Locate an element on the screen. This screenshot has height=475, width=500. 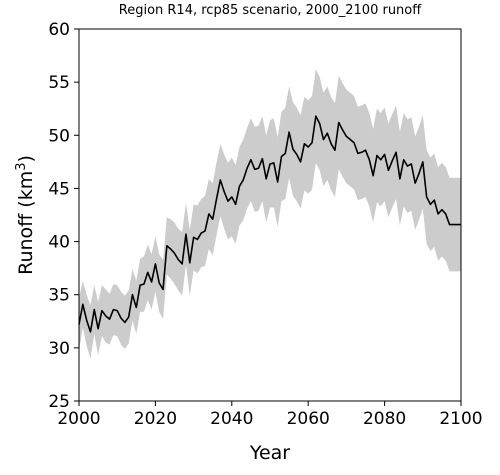
x-tick-label: 2020 is located at coordinates (155, 419).